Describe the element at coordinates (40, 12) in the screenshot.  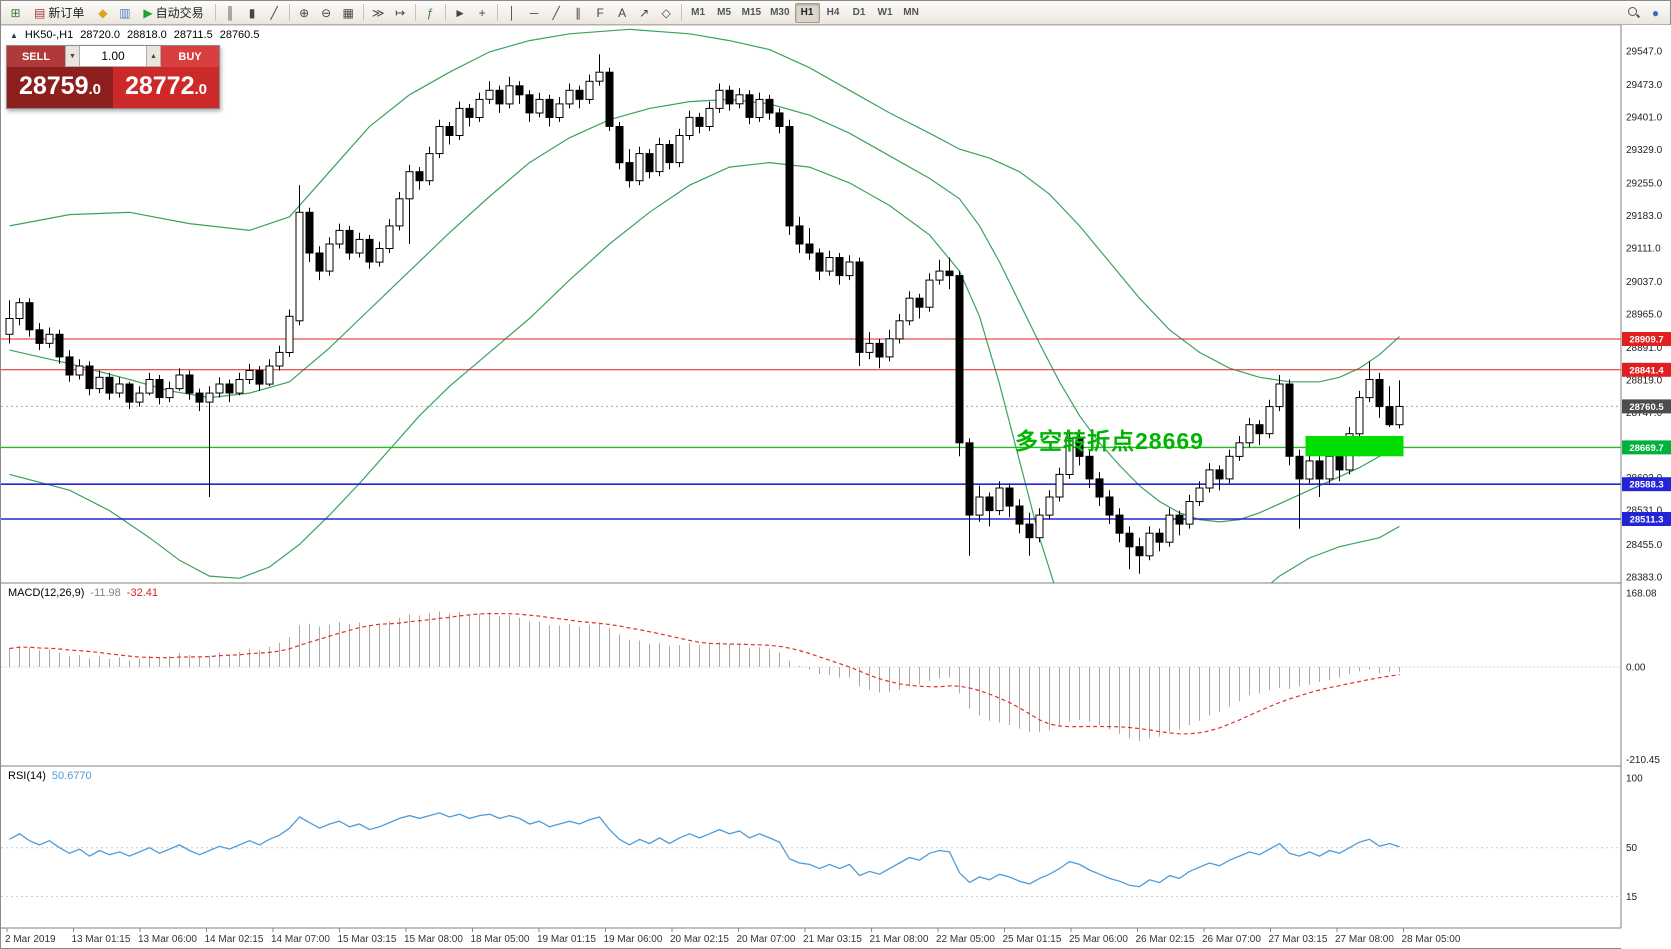
I see `new-order-icon: ▤` at that location.